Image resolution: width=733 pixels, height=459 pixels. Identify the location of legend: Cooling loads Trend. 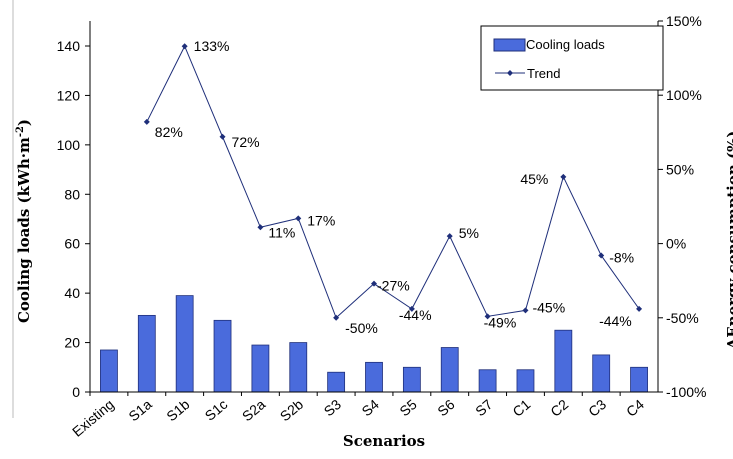
(572, 58).